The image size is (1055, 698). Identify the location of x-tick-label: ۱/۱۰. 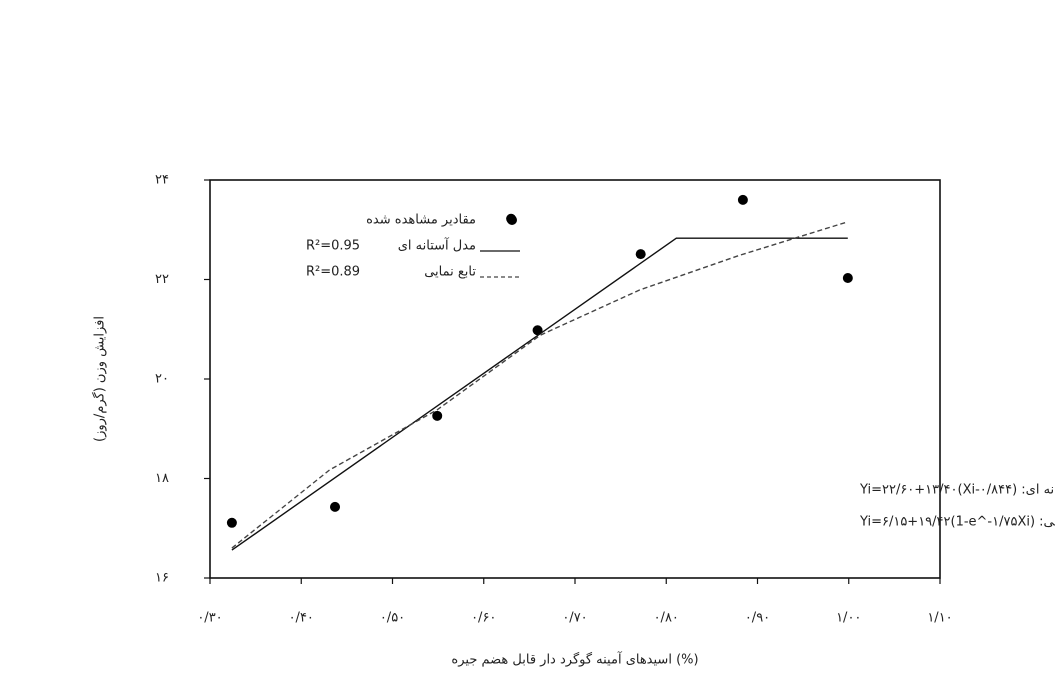
(939, 618).